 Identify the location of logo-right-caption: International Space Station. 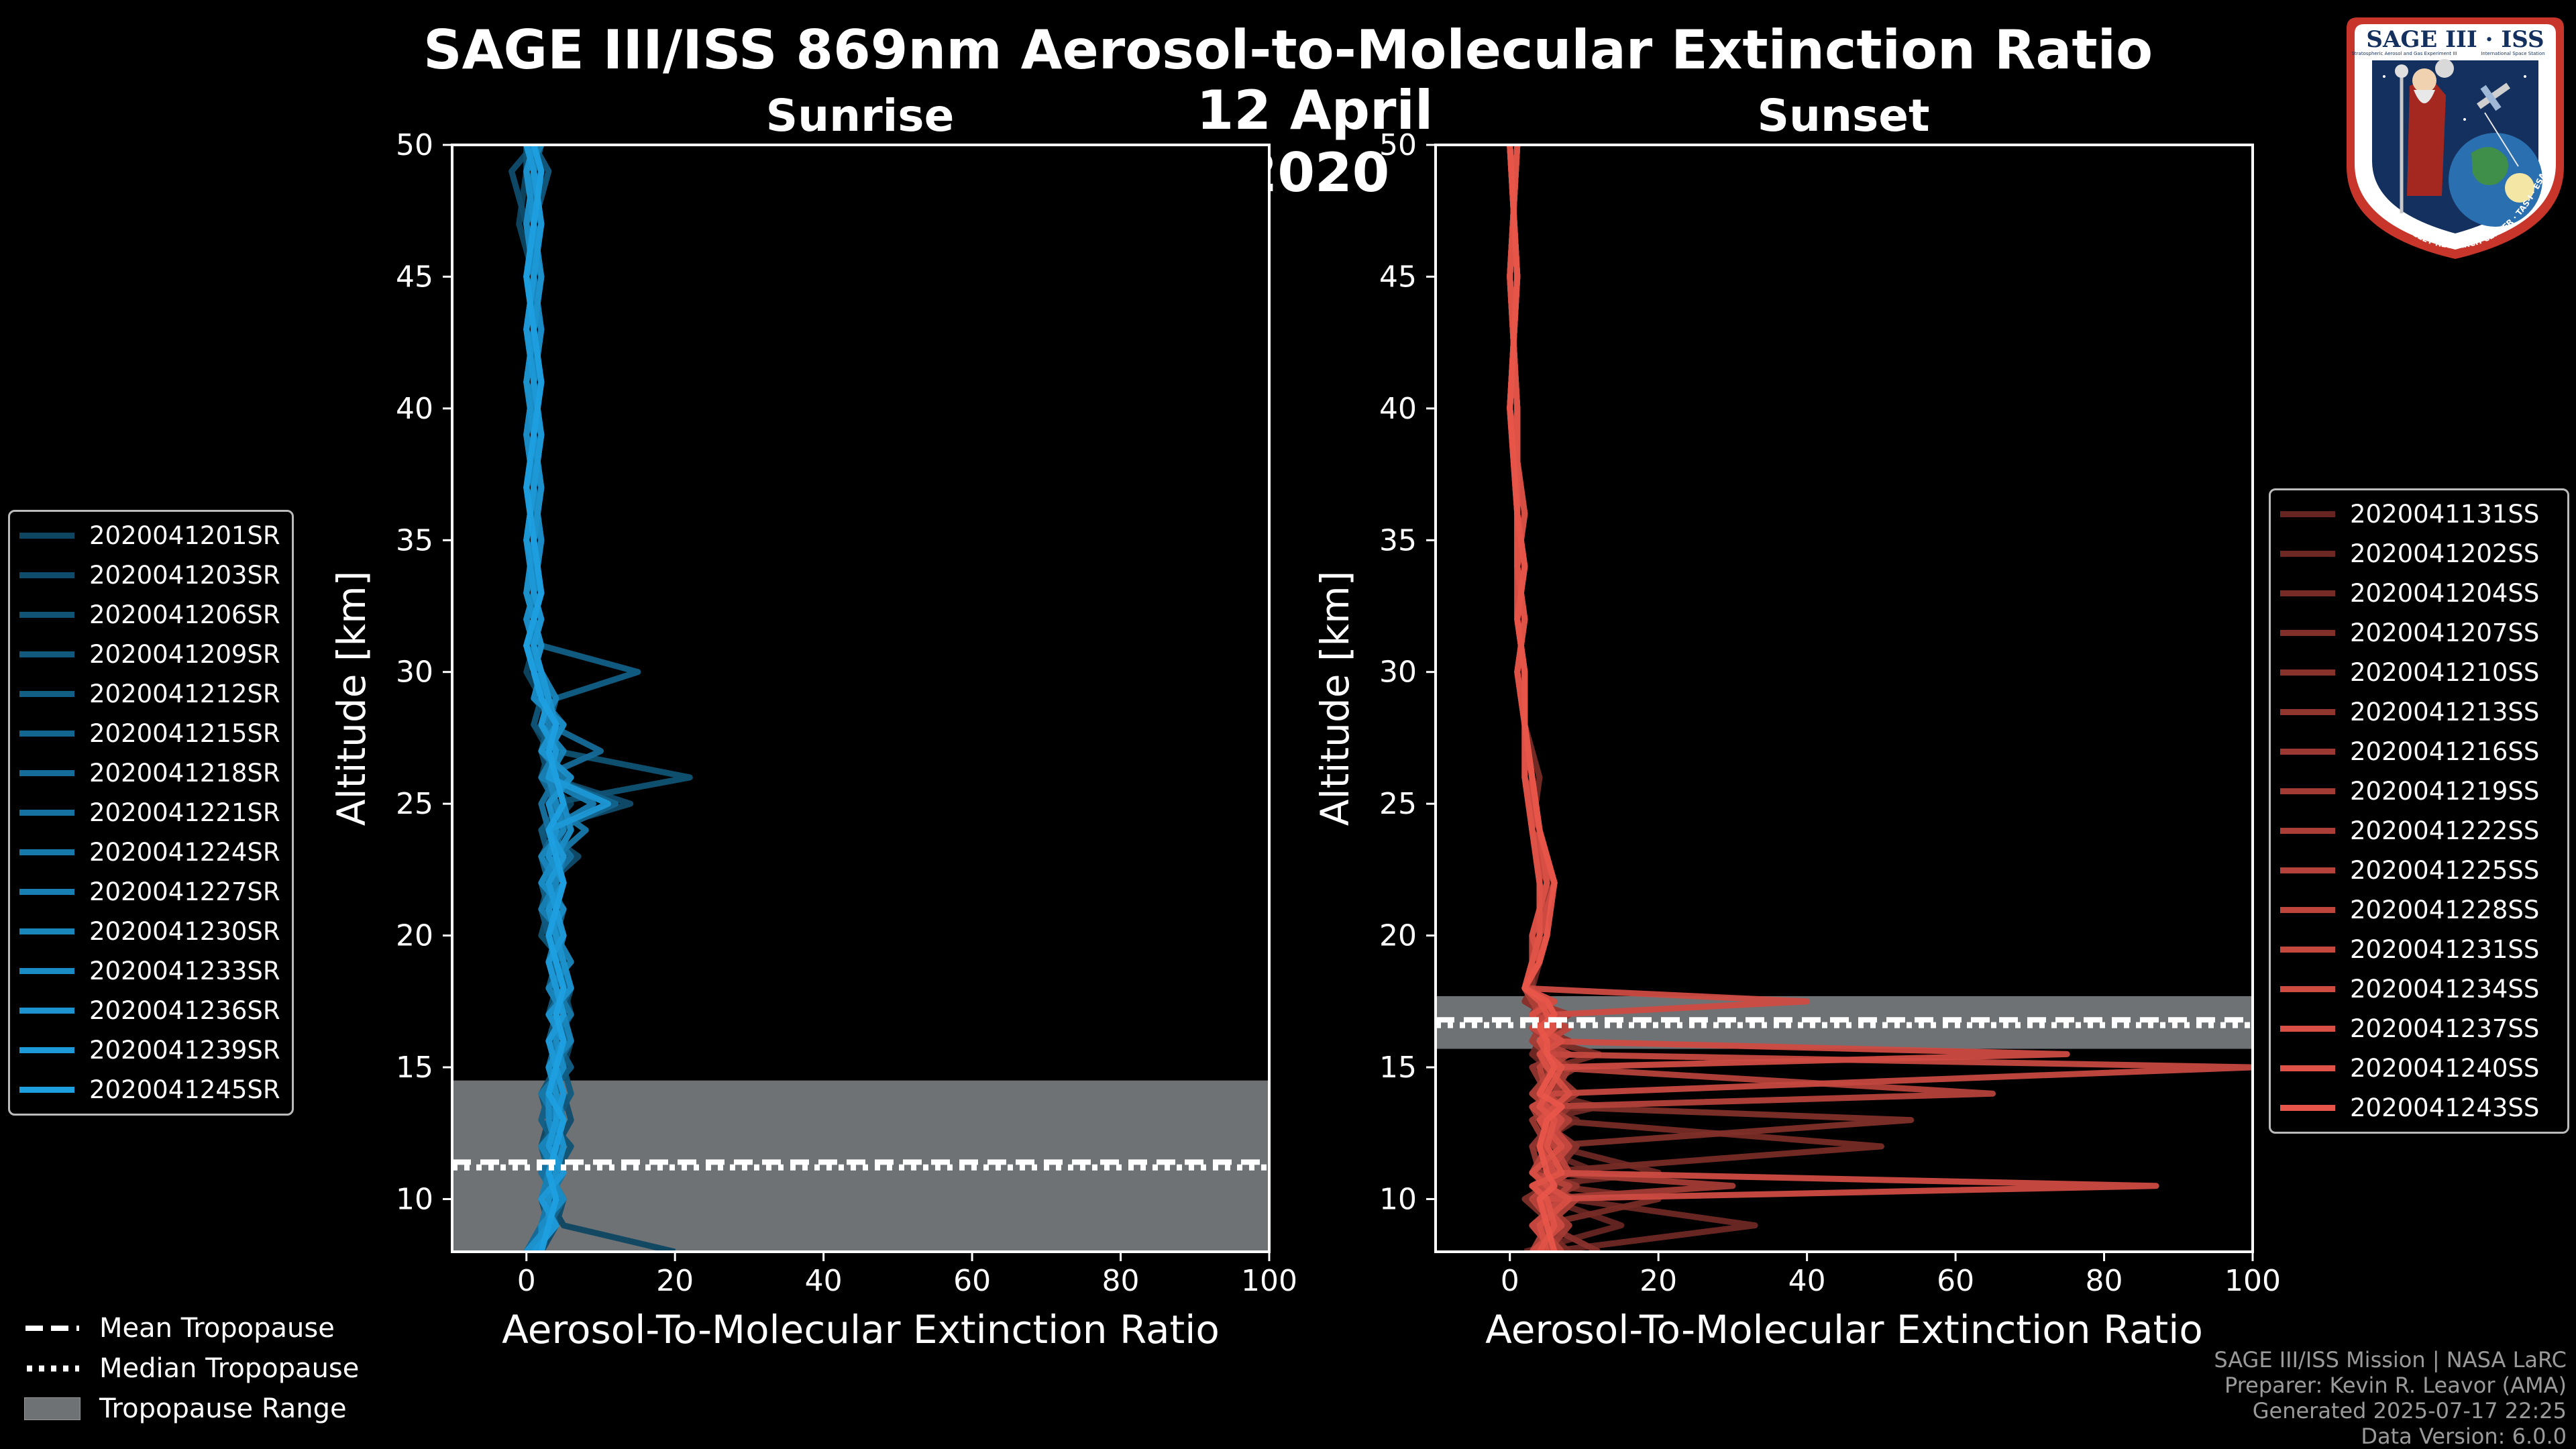
(2512, 53).